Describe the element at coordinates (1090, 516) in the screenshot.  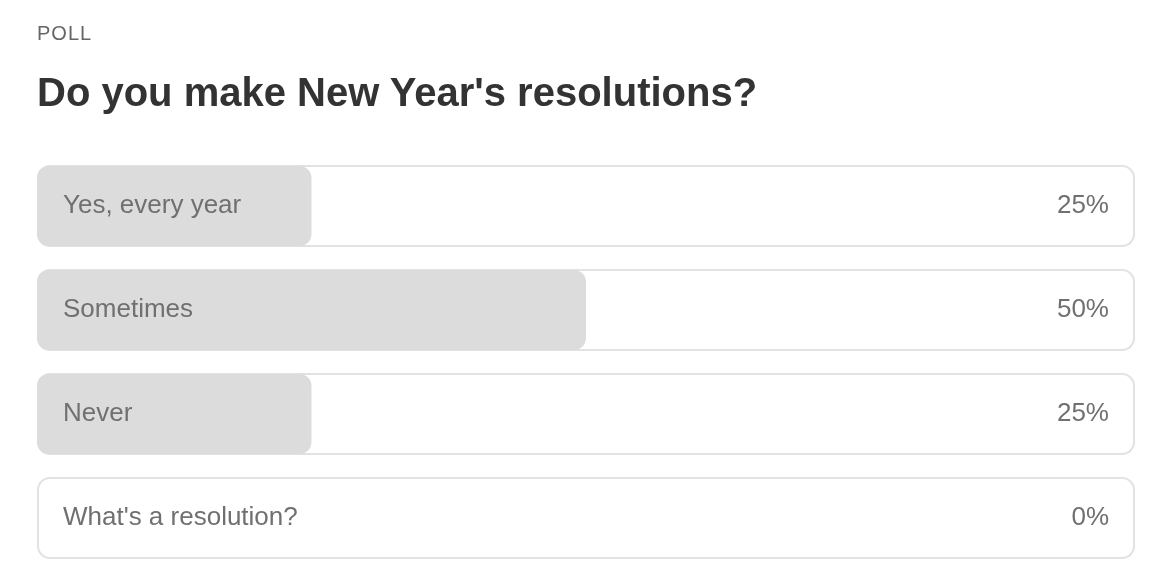
I see `data-label: 0%` at that location.